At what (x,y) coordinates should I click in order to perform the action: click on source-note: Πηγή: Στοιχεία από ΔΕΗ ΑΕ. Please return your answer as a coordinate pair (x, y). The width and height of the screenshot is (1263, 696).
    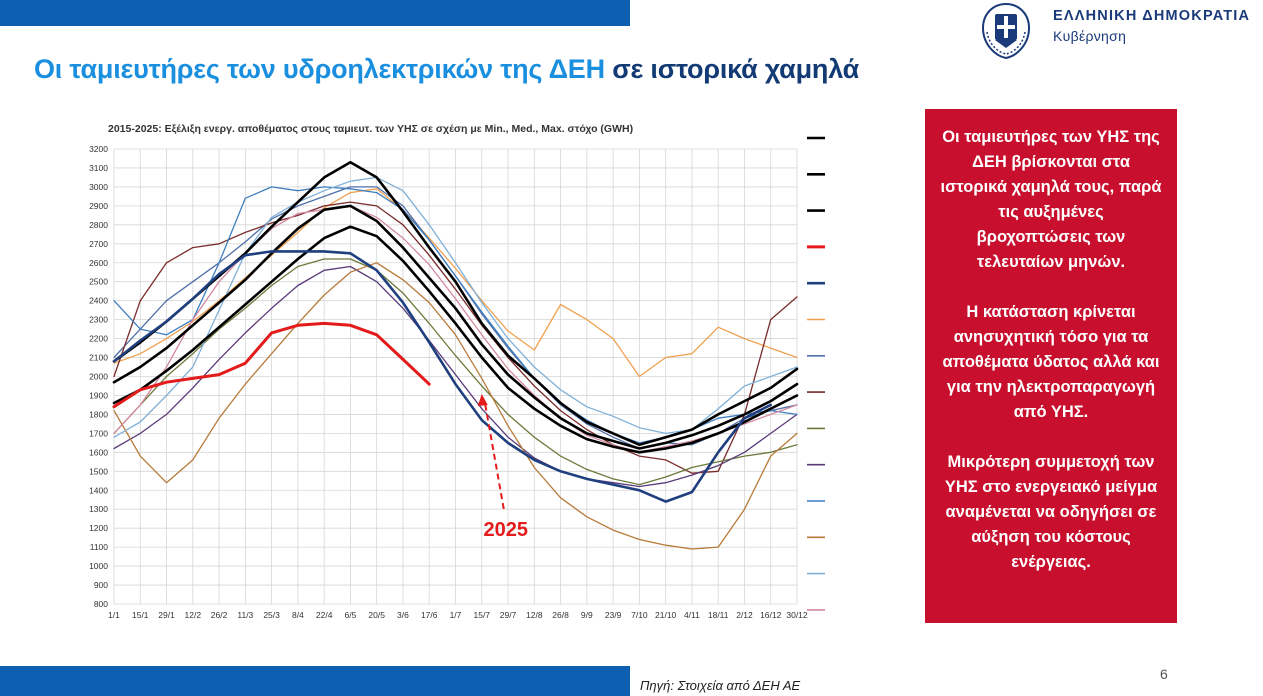
    Looking at the image, I should click on (720, 685).